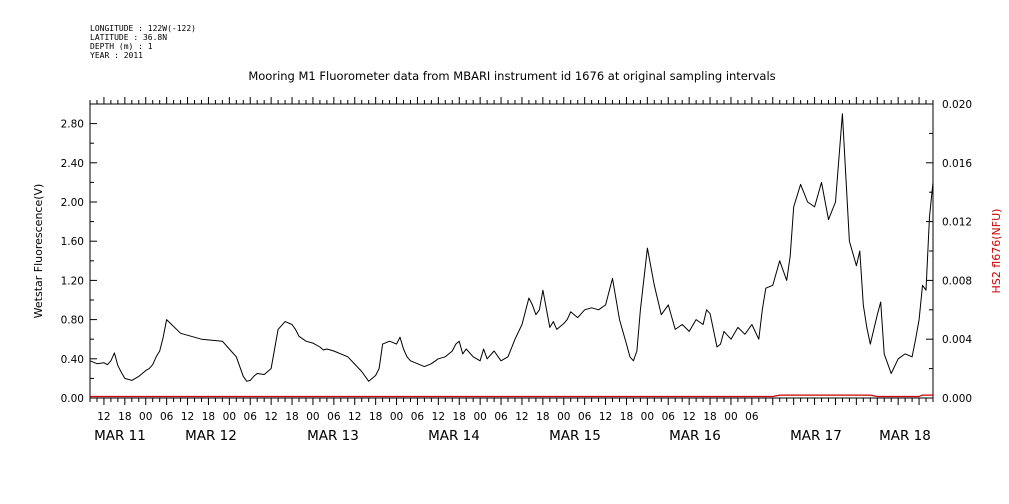 The width and height of the screenshot is (1009, 504). What do you see at coordinates (120, 436) in the screenshot?
I see `x-day-label: MAR 11` at bounding box center [120, 436].